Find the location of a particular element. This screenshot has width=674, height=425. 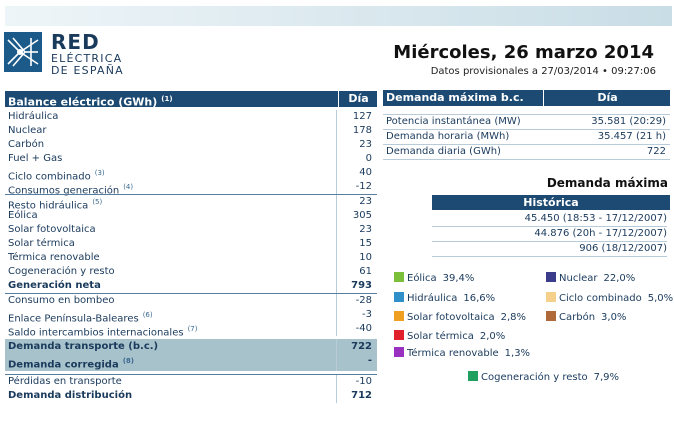

balance-row: Eólica 305 is located at coordinates (191, 216).